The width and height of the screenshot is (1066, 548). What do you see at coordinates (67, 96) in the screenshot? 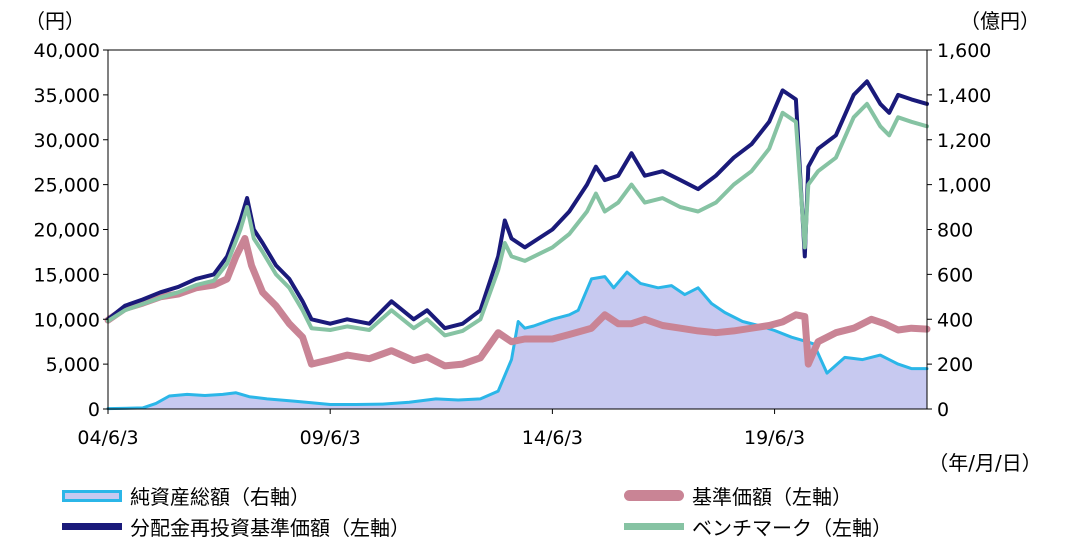
I see `left-tick-label: 35,000` at bounding box center [67, 96].